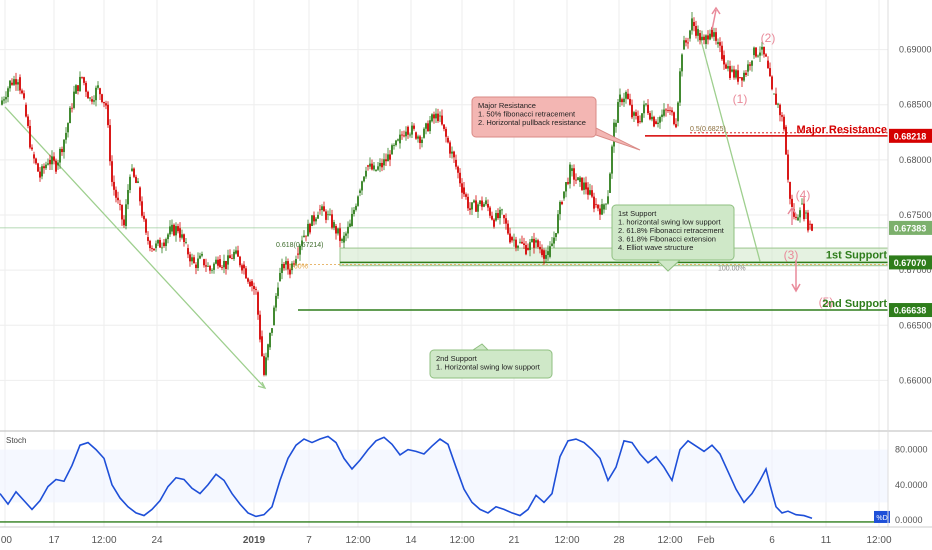  I want to click on price-tick-label: 0.67000, so click(915, 270).